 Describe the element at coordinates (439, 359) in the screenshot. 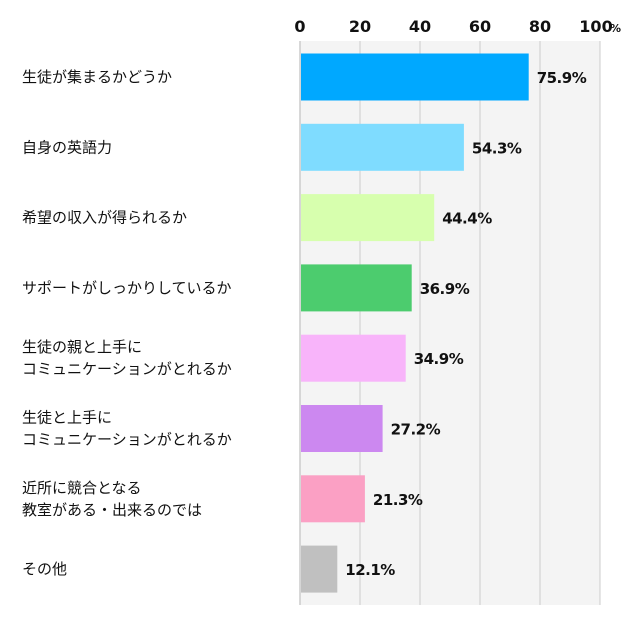

I see `data-label-5: 34.9%` at that location.